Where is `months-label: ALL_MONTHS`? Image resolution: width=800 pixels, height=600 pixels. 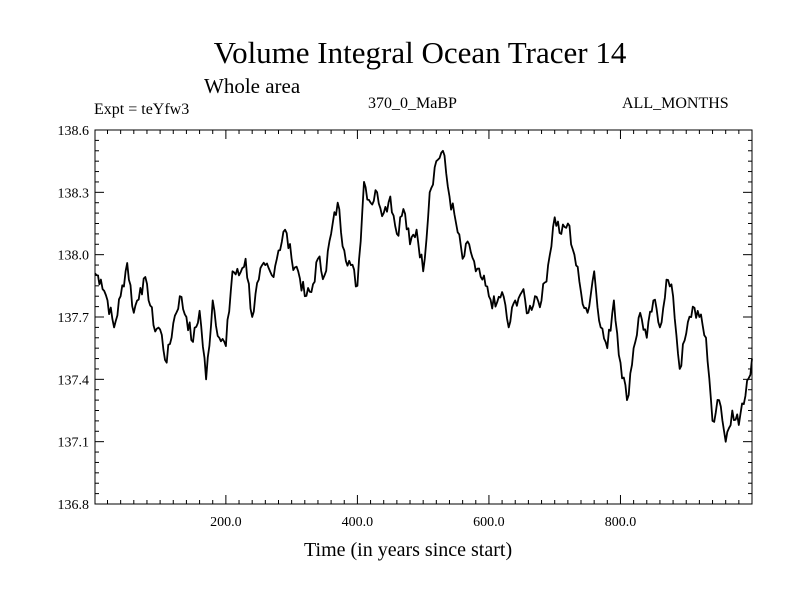 months-label: ALL_MONTHS is located at coordinates (675, 103).